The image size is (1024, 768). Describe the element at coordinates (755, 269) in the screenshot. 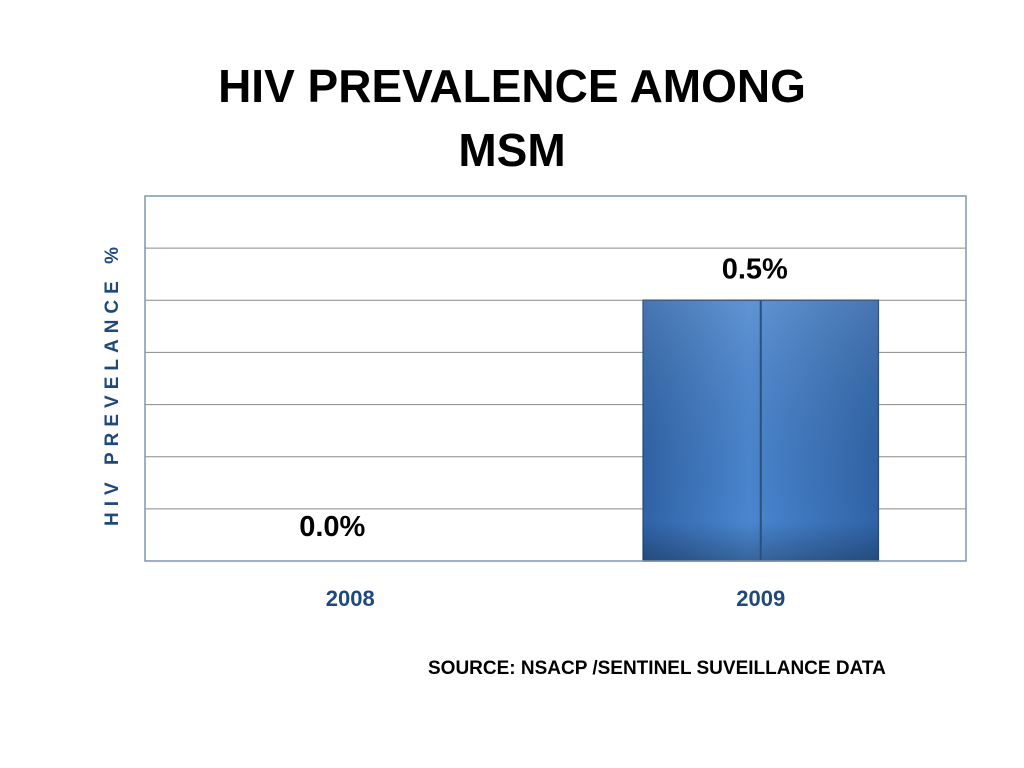

I see `data-label-2009: 0.5%` at that location.